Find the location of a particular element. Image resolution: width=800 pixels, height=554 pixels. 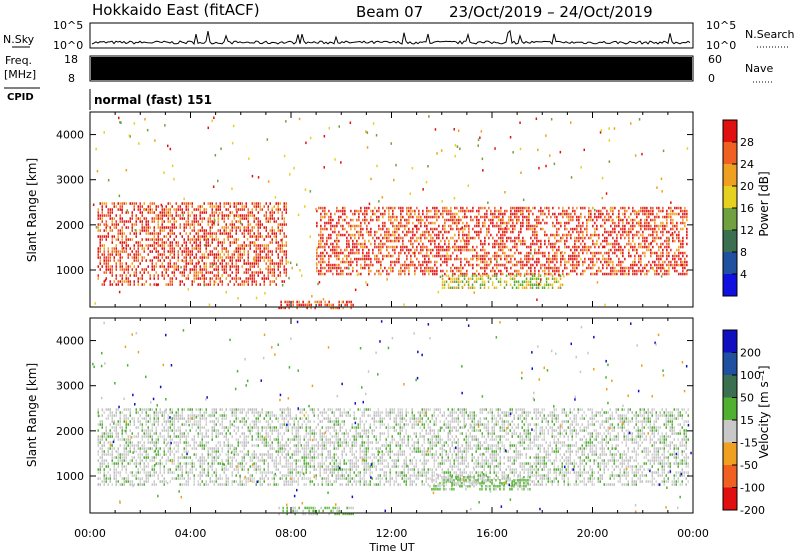

colorbar-tick-label: 8 is located at coordinates (743, 252).